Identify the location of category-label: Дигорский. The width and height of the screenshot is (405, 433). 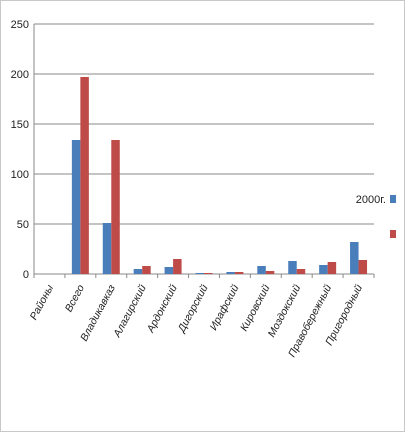
(192, 309).